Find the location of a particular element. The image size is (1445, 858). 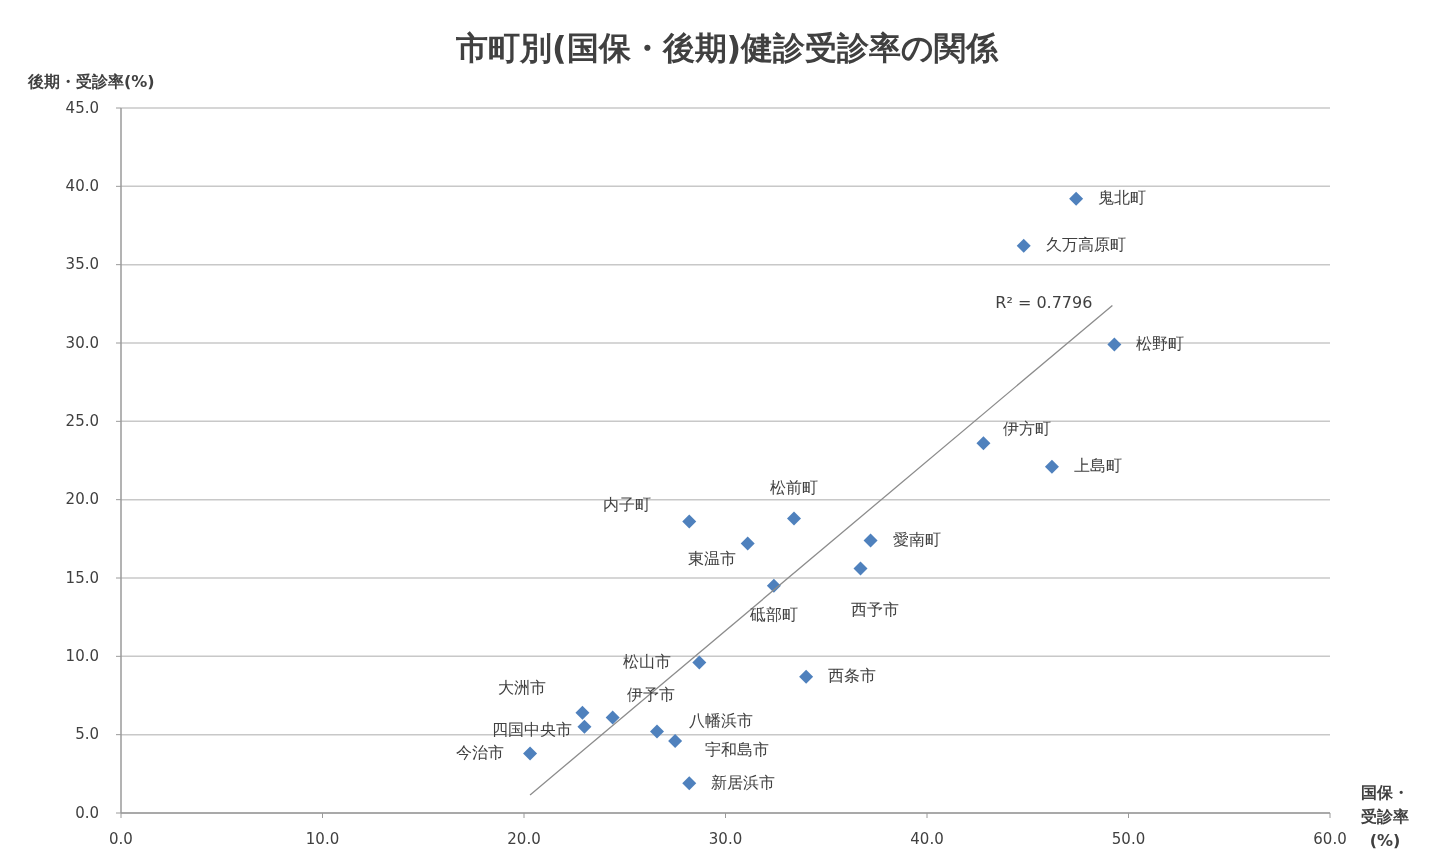

y-tick-label: 25.0 is located at coordinates (82, 420).